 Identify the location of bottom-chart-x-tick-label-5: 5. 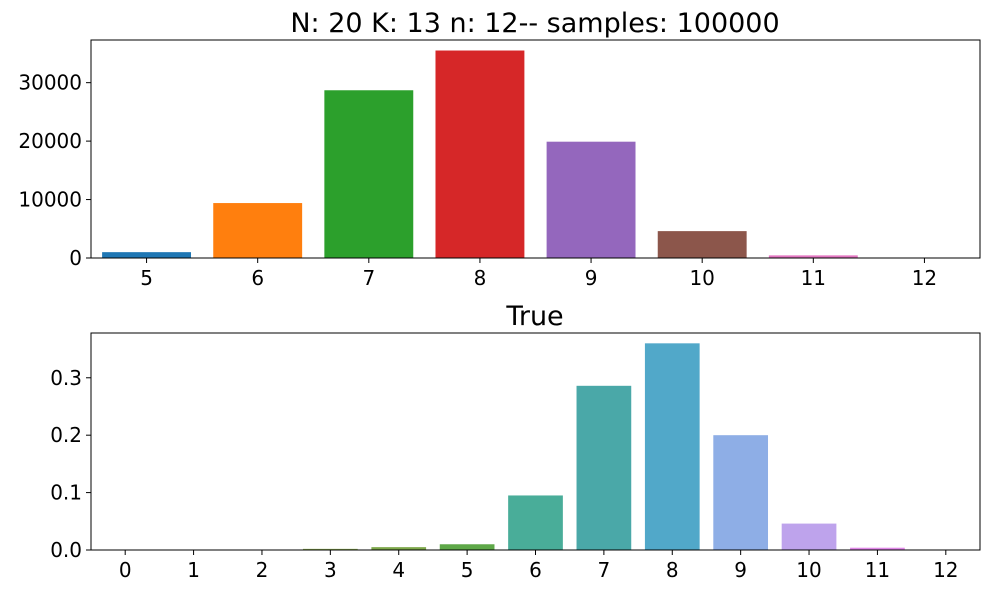
(467, 570).